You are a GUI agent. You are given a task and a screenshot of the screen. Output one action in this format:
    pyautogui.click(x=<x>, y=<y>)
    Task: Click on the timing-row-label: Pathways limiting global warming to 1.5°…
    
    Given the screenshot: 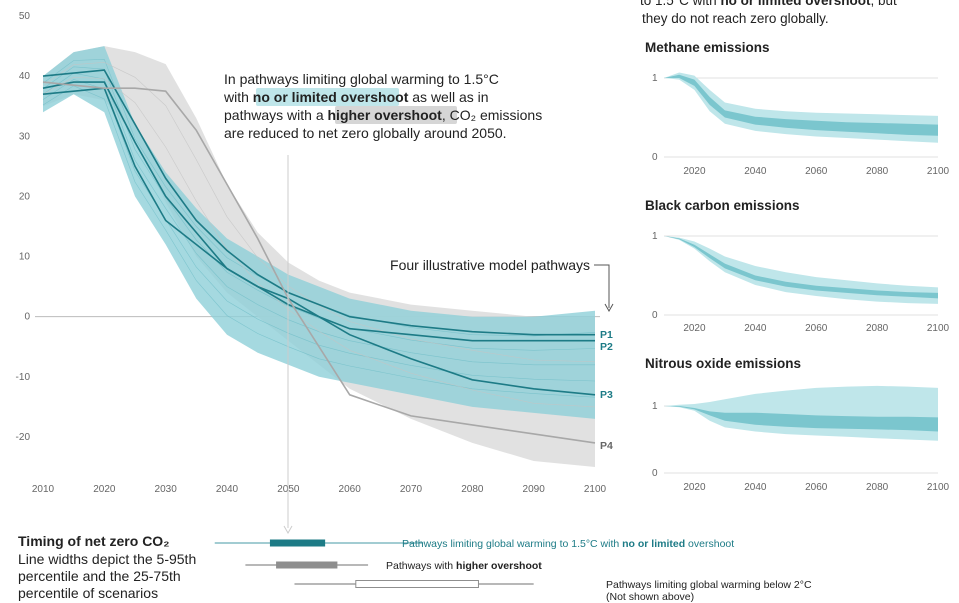 What is the action you would take?
    pyautogui.click(x=568, y=544)
    